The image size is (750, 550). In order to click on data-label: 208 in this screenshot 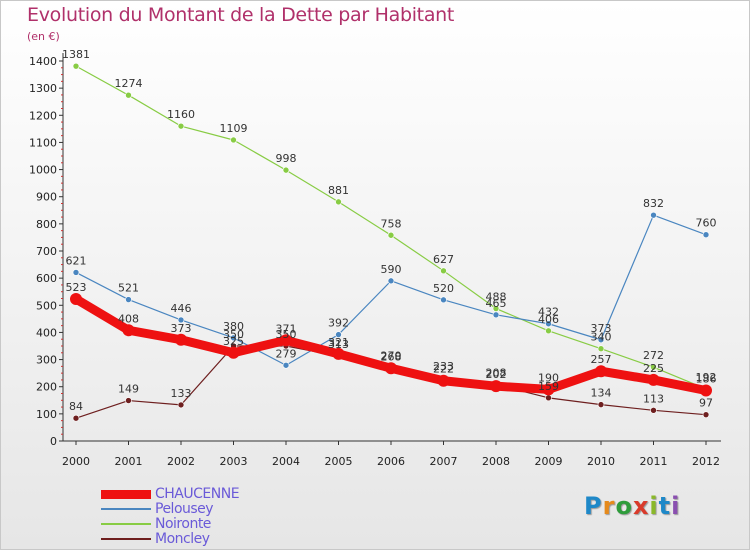, I will do `click(496, 373)`.